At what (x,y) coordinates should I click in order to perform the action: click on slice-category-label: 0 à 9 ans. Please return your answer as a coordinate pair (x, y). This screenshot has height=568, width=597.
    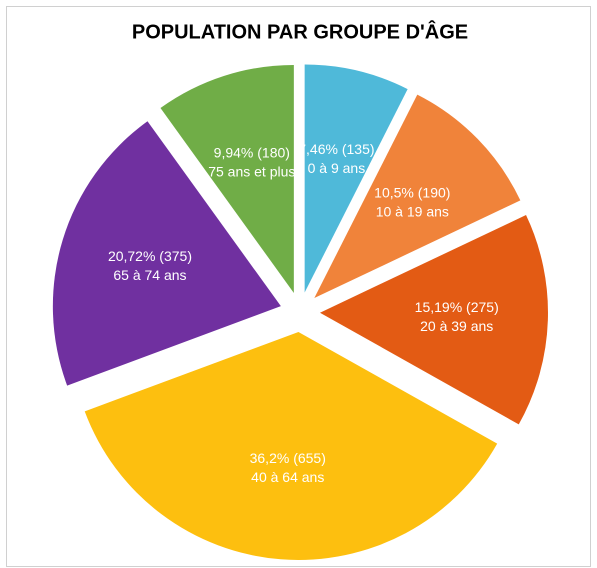
    Looking at the image, I should click on (337, 168).